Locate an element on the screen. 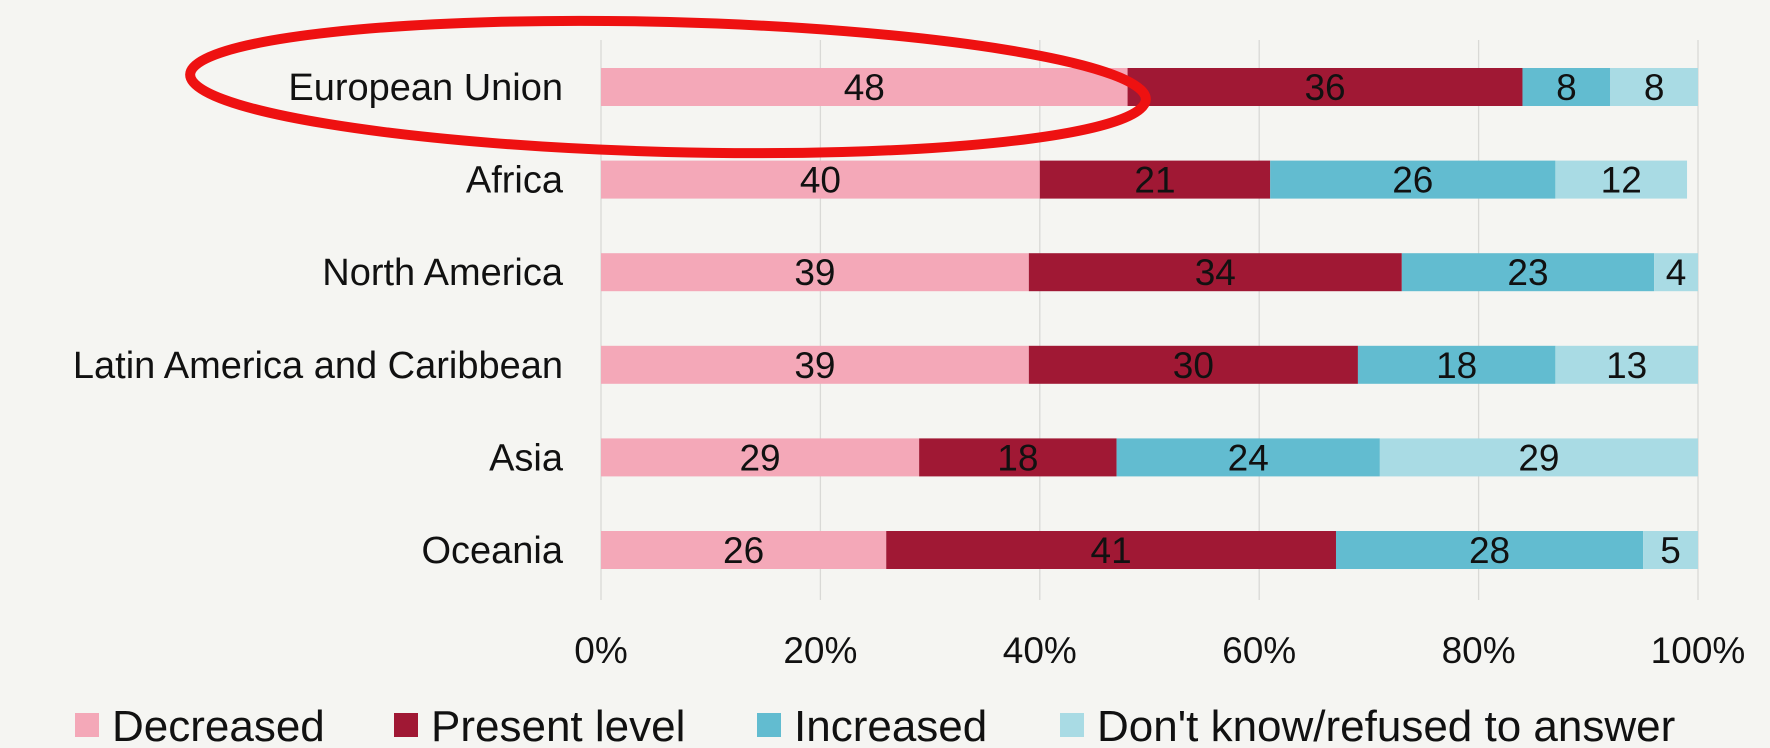 The width and height of the screenshot is (1770, 748). data-label: 23 is located at coordinates (1527, 272).